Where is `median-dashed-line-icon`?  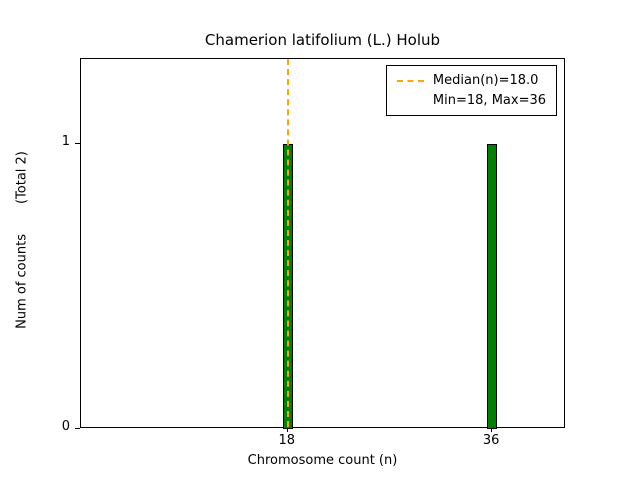
median-dashed-line-icon is located at coordinates (410, 80).